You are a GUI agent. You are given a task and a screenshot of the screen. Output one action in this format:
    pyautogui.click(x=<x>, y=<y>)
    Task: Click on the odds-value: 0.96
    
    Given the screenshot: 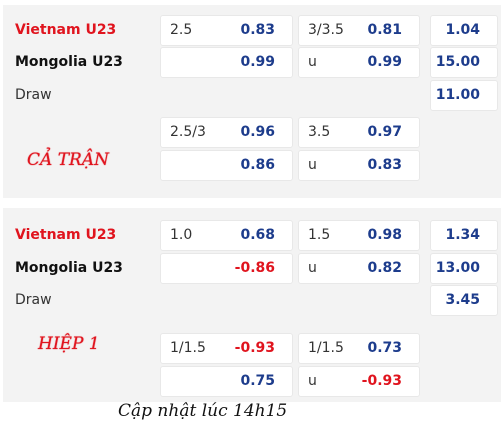 What is the action you would take?
    pyautogui.click(x=257, y=132)
    